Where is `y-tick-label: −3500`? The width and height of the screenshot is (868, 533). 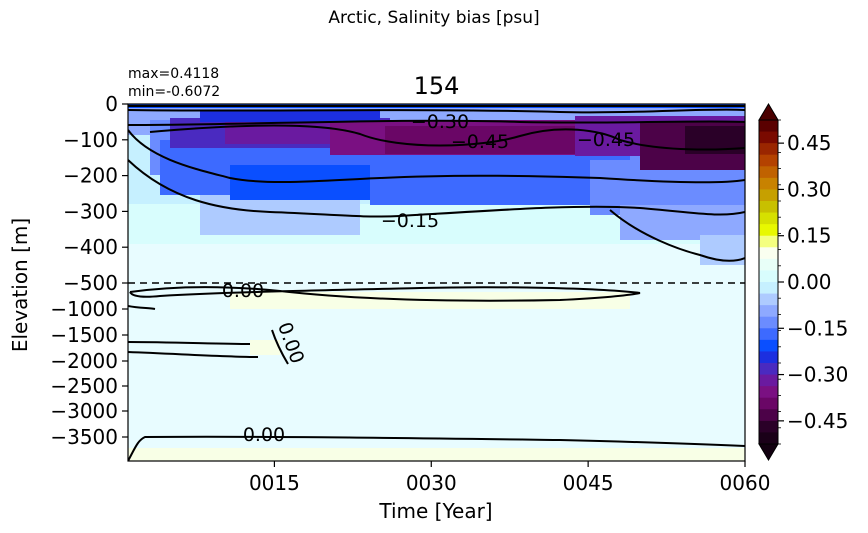 y-tick-label: −3500 is located at coordinates (84, 437).